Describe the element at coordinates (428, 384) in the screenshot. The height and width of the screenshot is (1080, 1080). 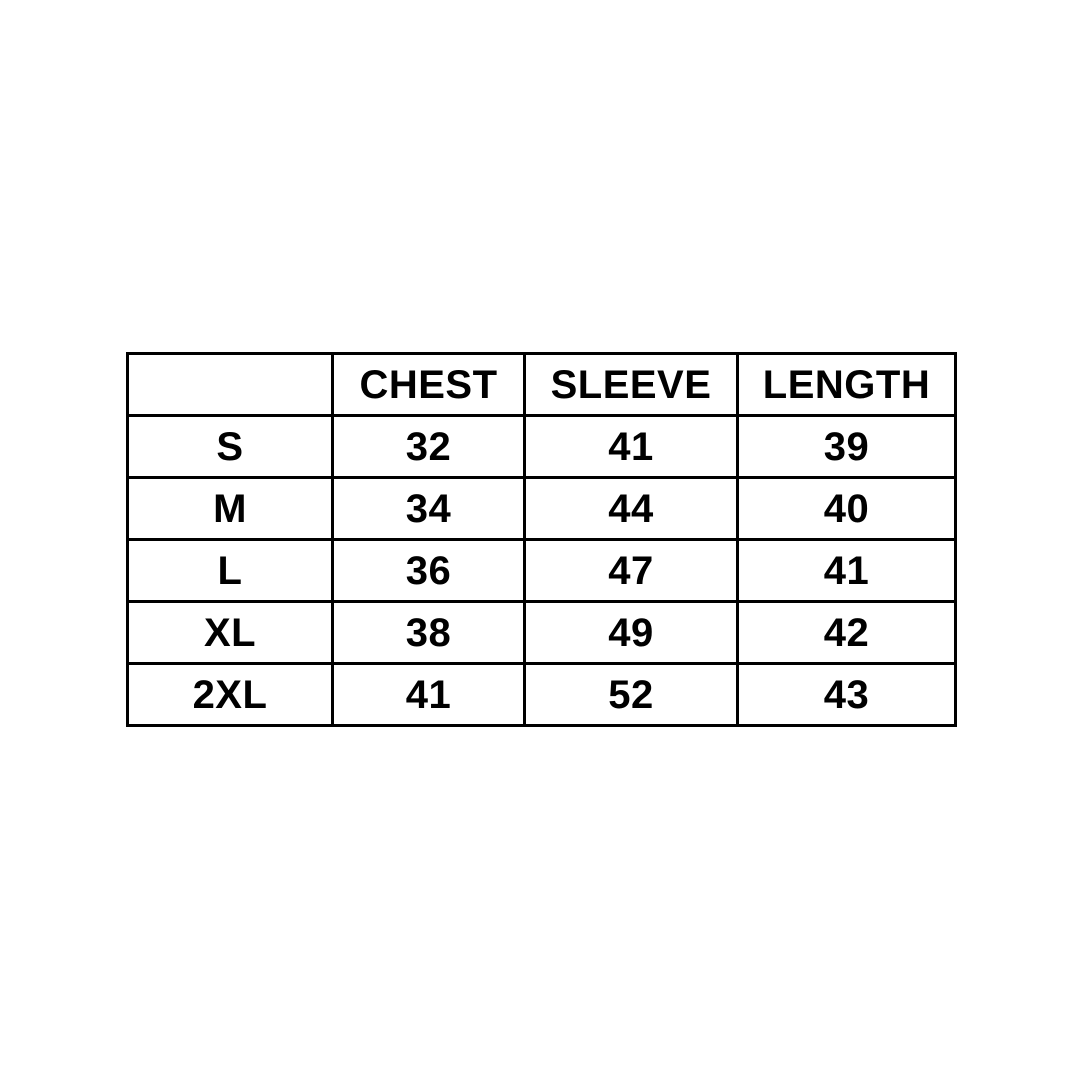
I see `column-header-chest: CHEST` at that location.